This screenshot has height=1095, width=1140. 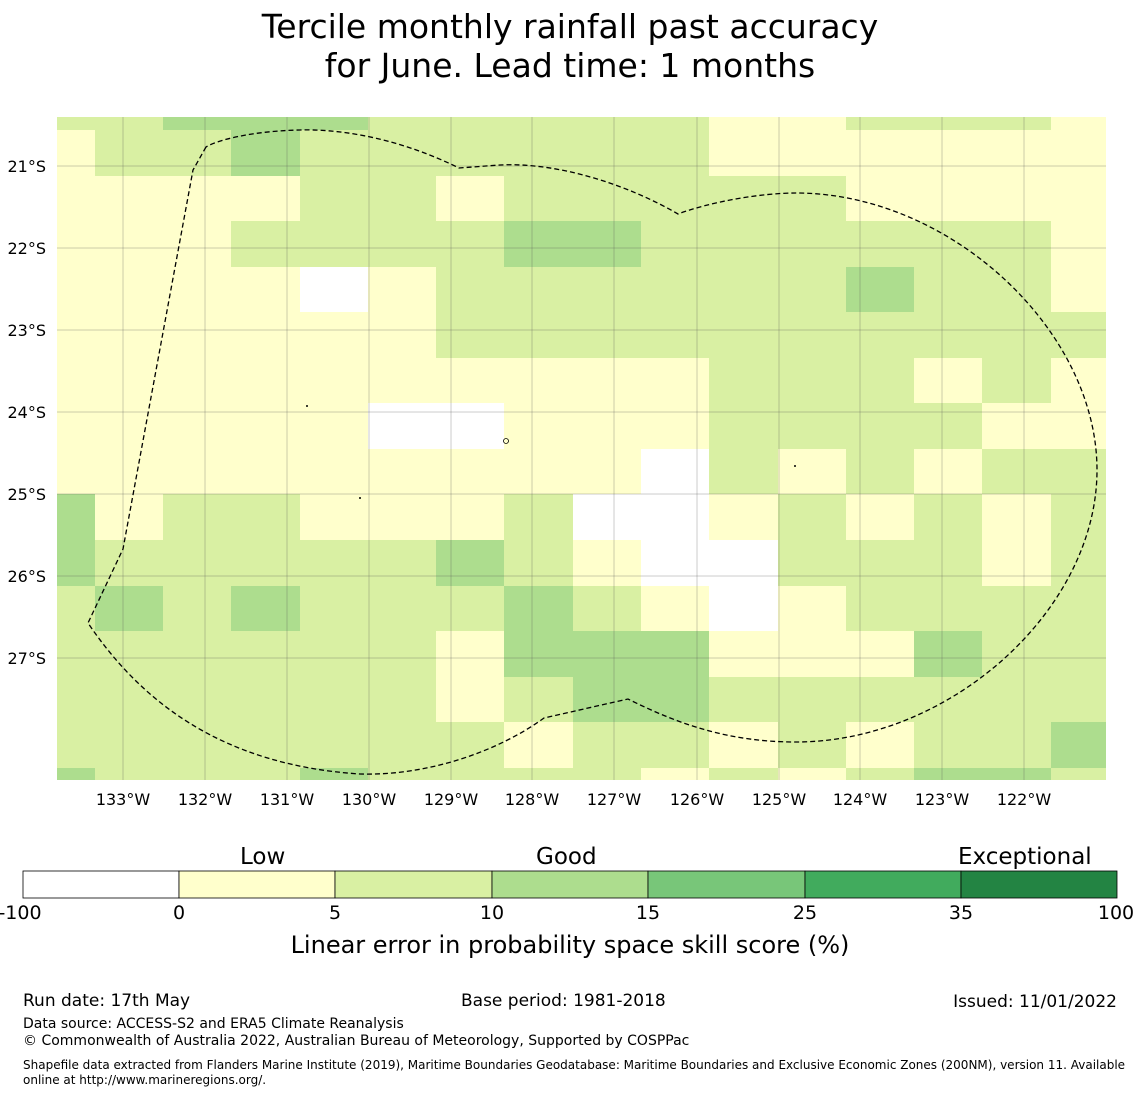 What do you see at coordinates (779, 799) in the screenshot?
I see `longitude-label: 125°W` at bounding box center [779, 799].